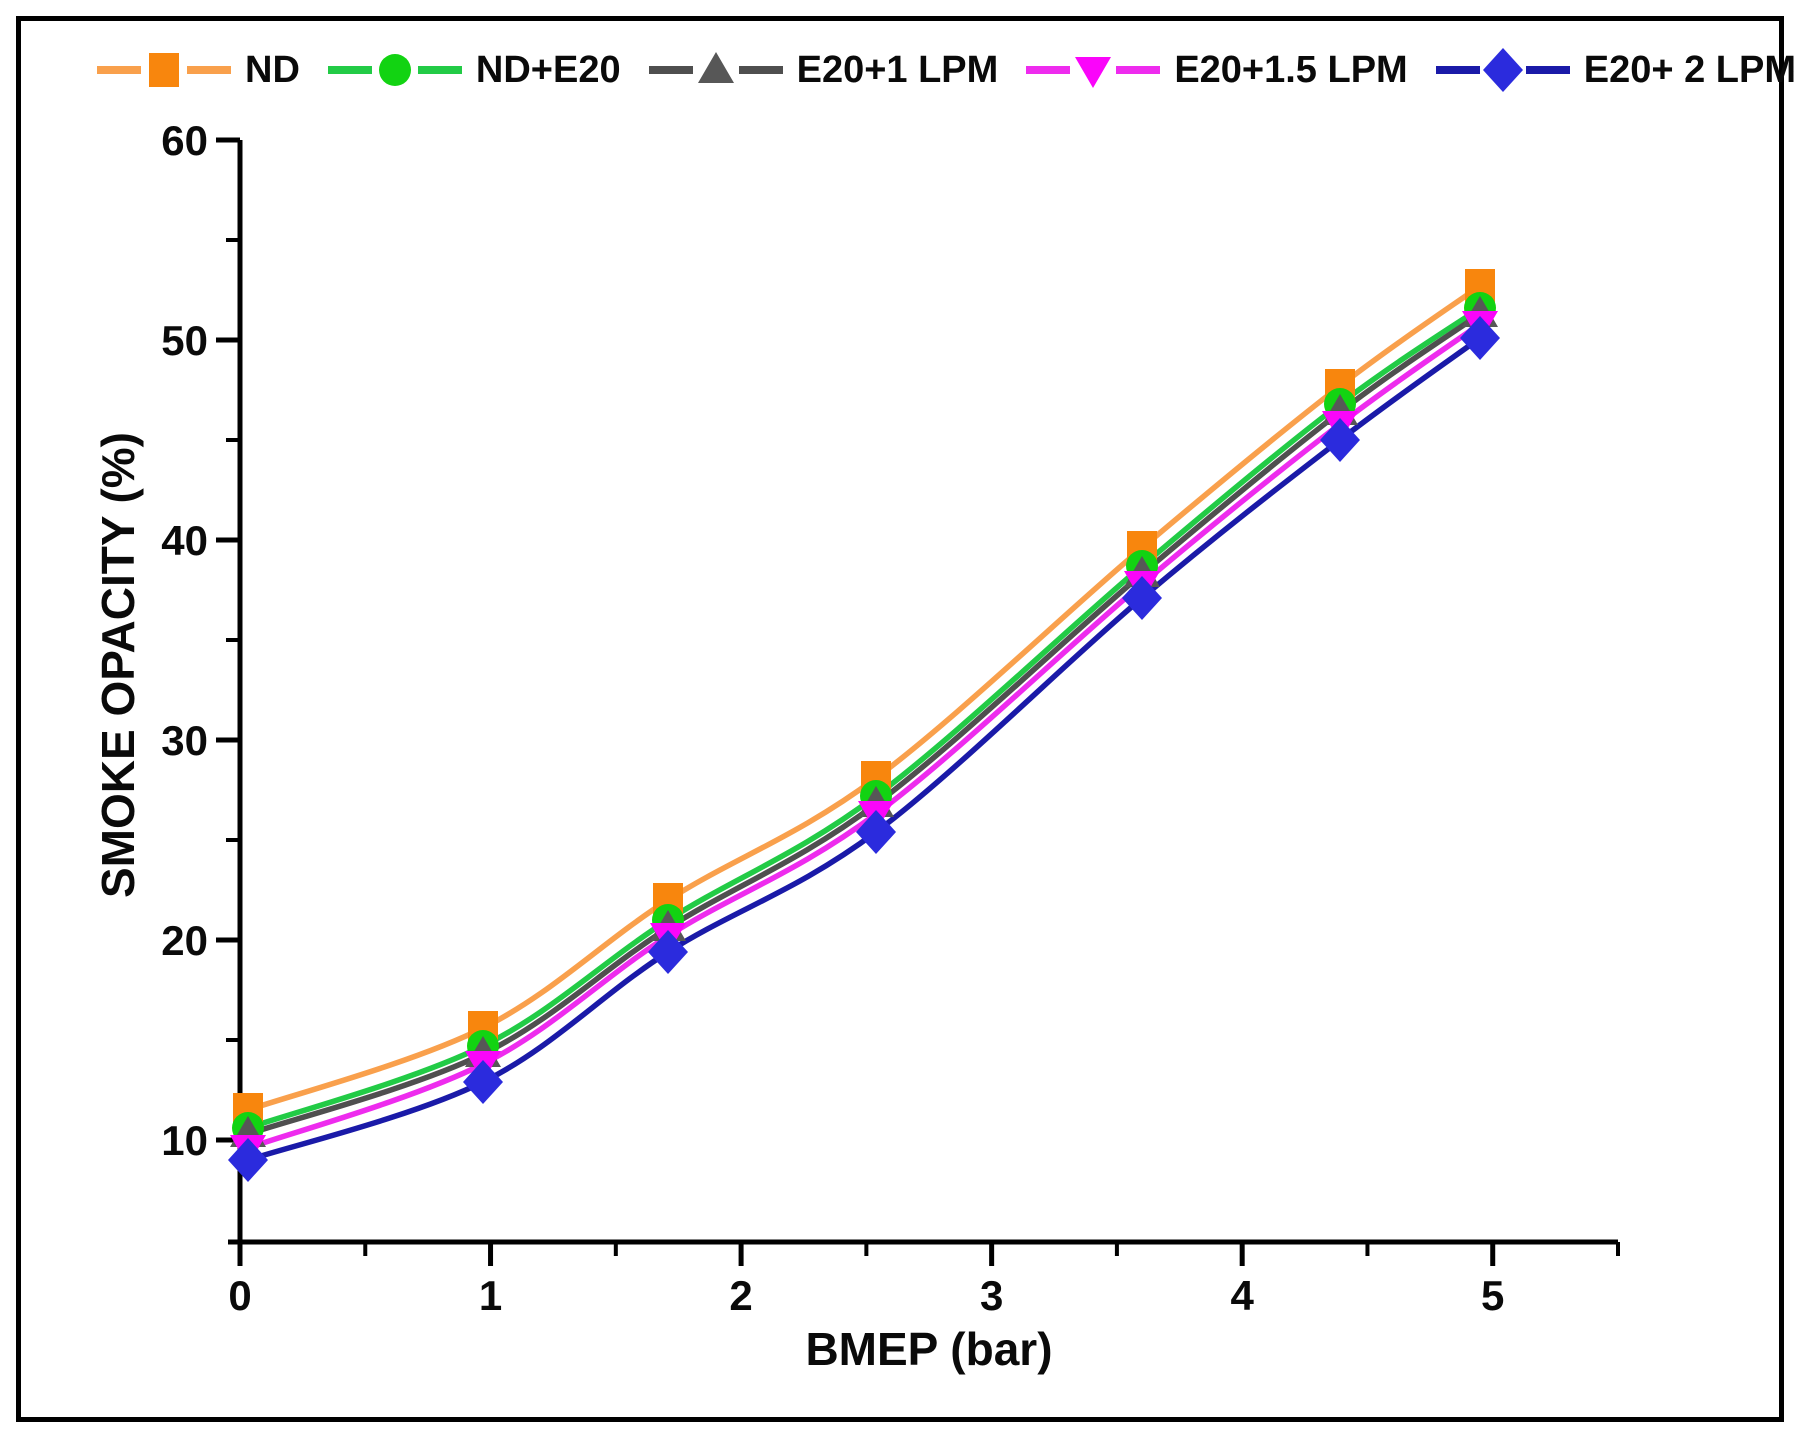 This screenshot has width=1800, height=1438. What do you see at coordinates (929, 1349) in the screenshot?
I see `x-axis-title: BMEP (bar)` at bounding box center [929, 1349].